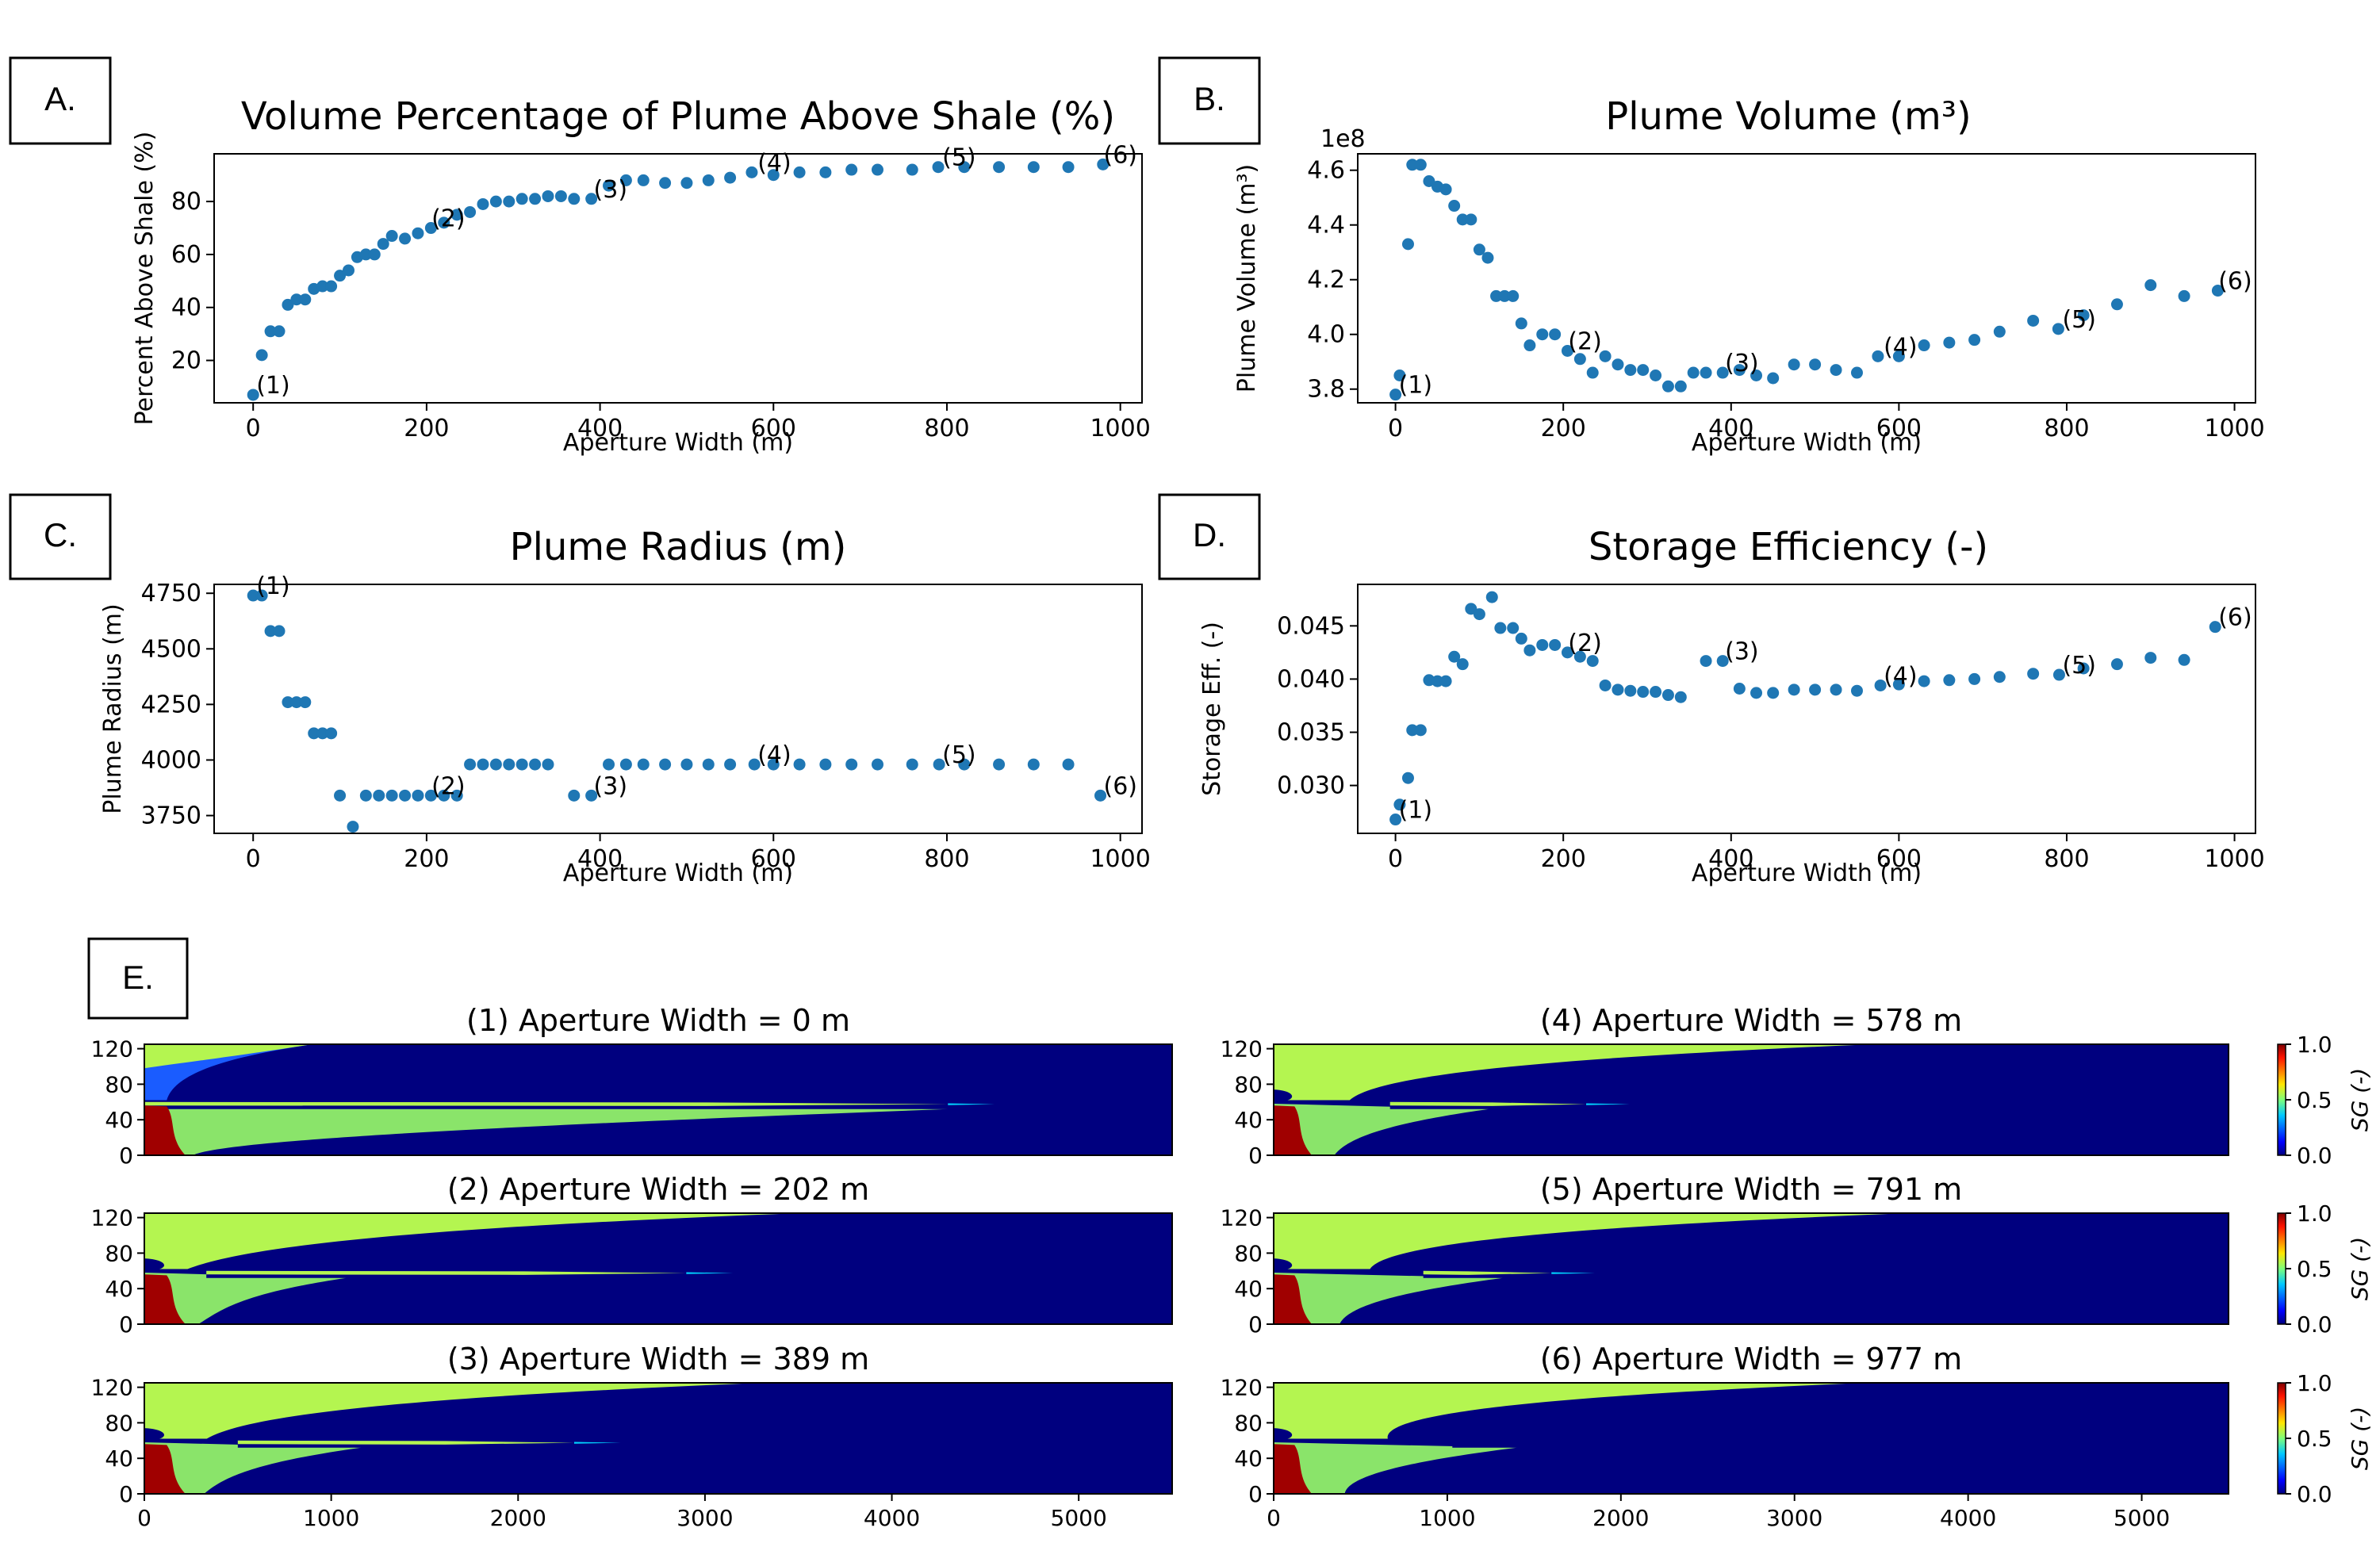 The width and height of the screenshot is (2380, 1543). What do you see at coordinates (1899, 428) in the screenshot?
I see `x-tick-label: 600` at bounding box center [1899, 428].